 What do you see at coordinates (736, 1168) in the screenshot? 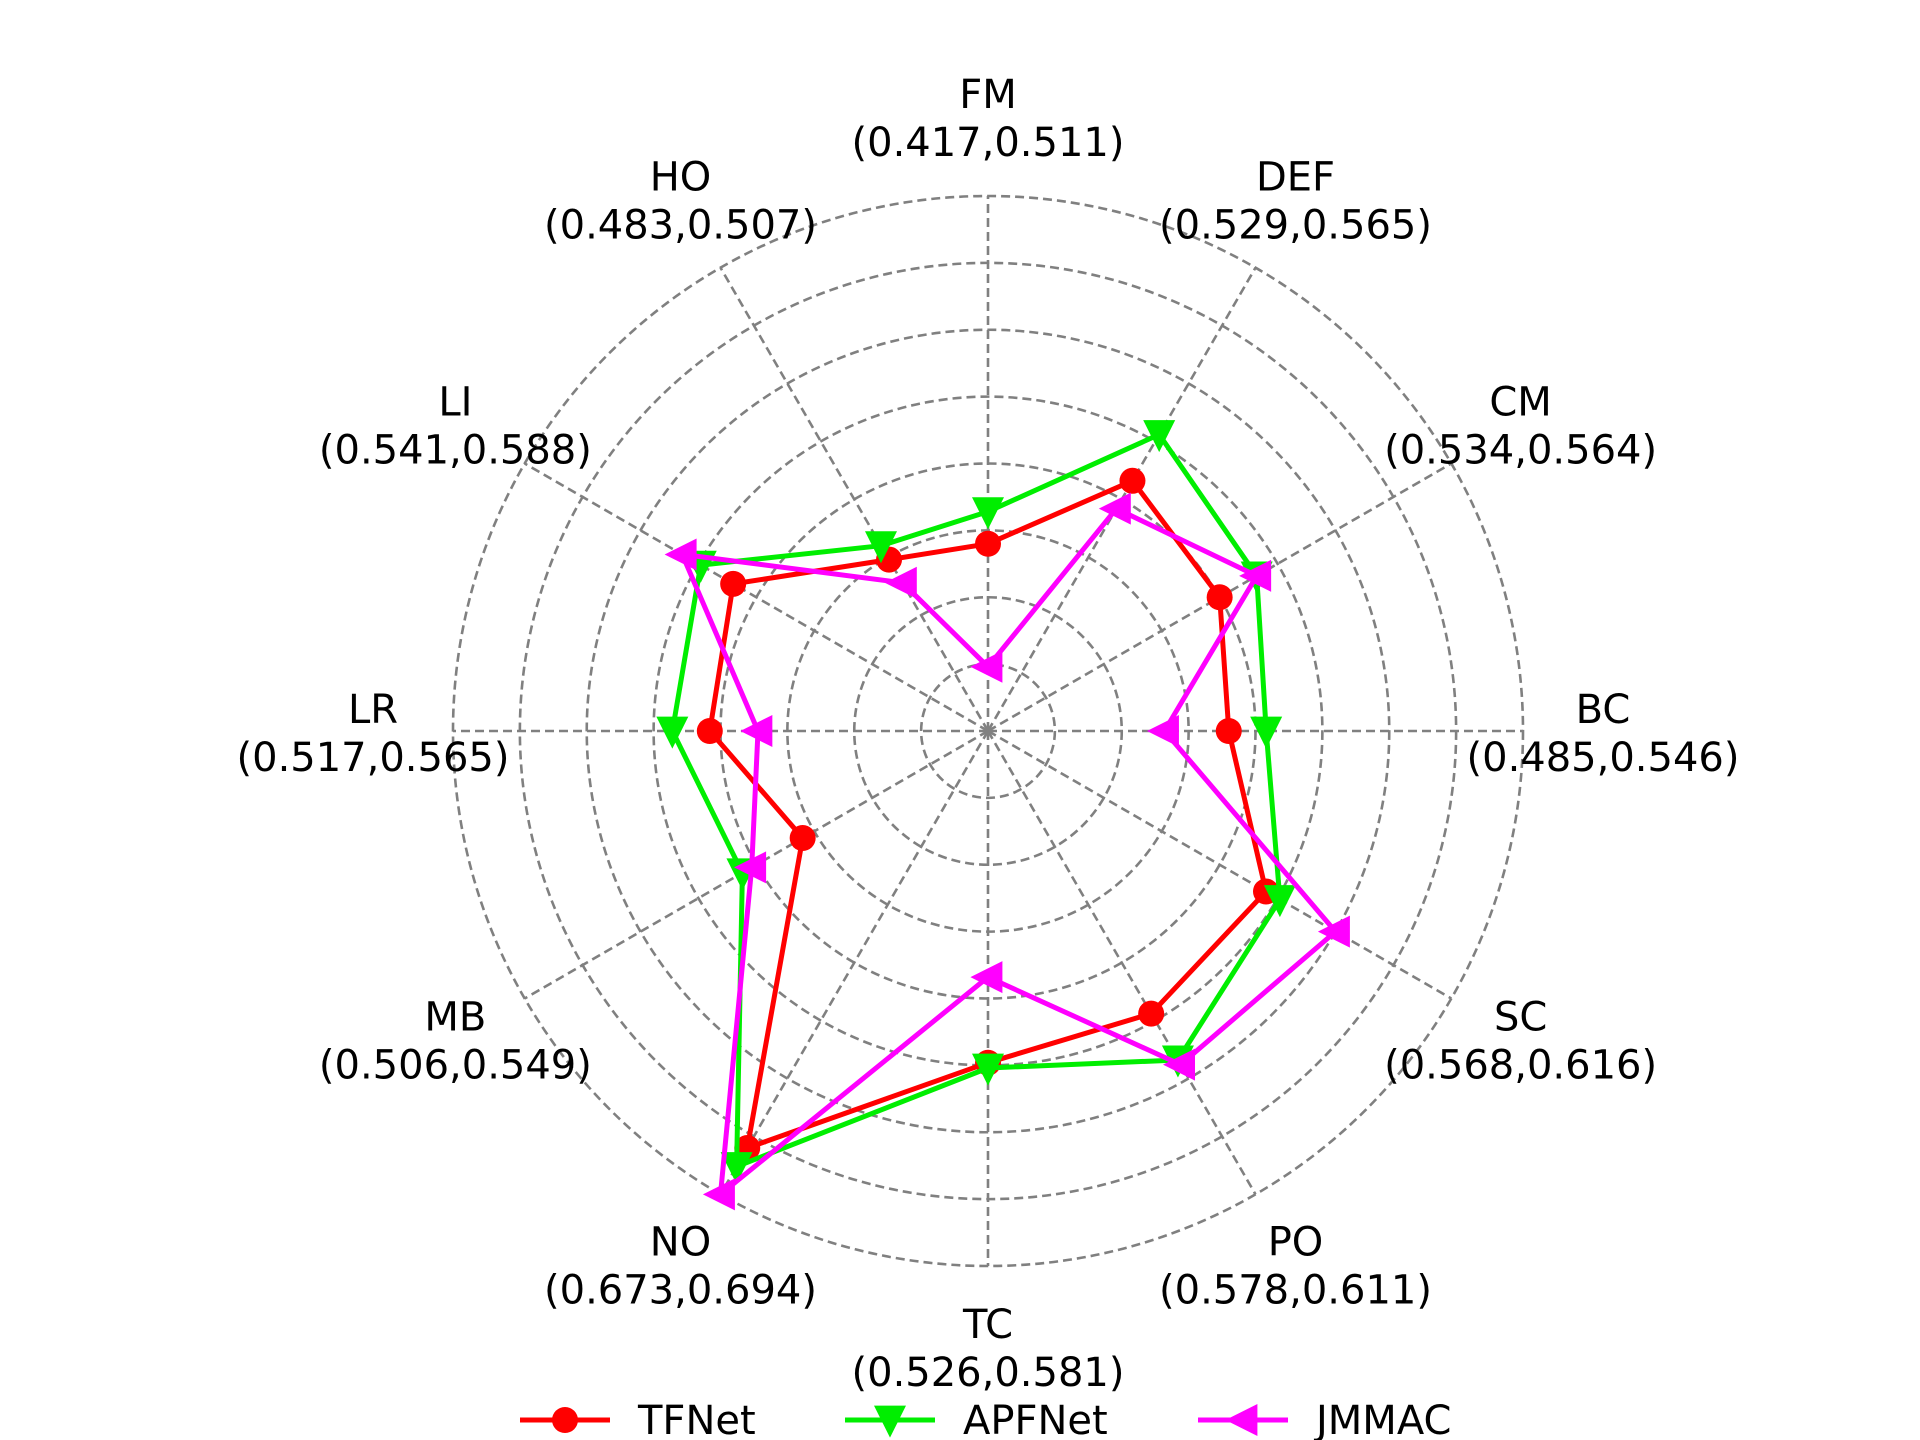
I see `point-apfnet-no` at bounding box center [736, 1168].